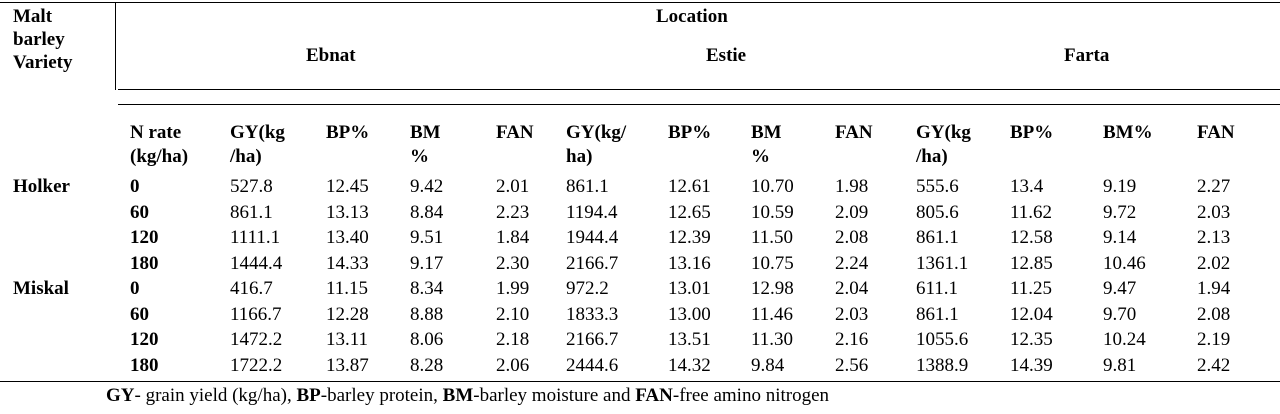 The image size is (1280, 414). What do you see at coordinates (1214, 186) in the screenshot?
I see `value-cell: 2.27` at bounding box center [1214, 186].